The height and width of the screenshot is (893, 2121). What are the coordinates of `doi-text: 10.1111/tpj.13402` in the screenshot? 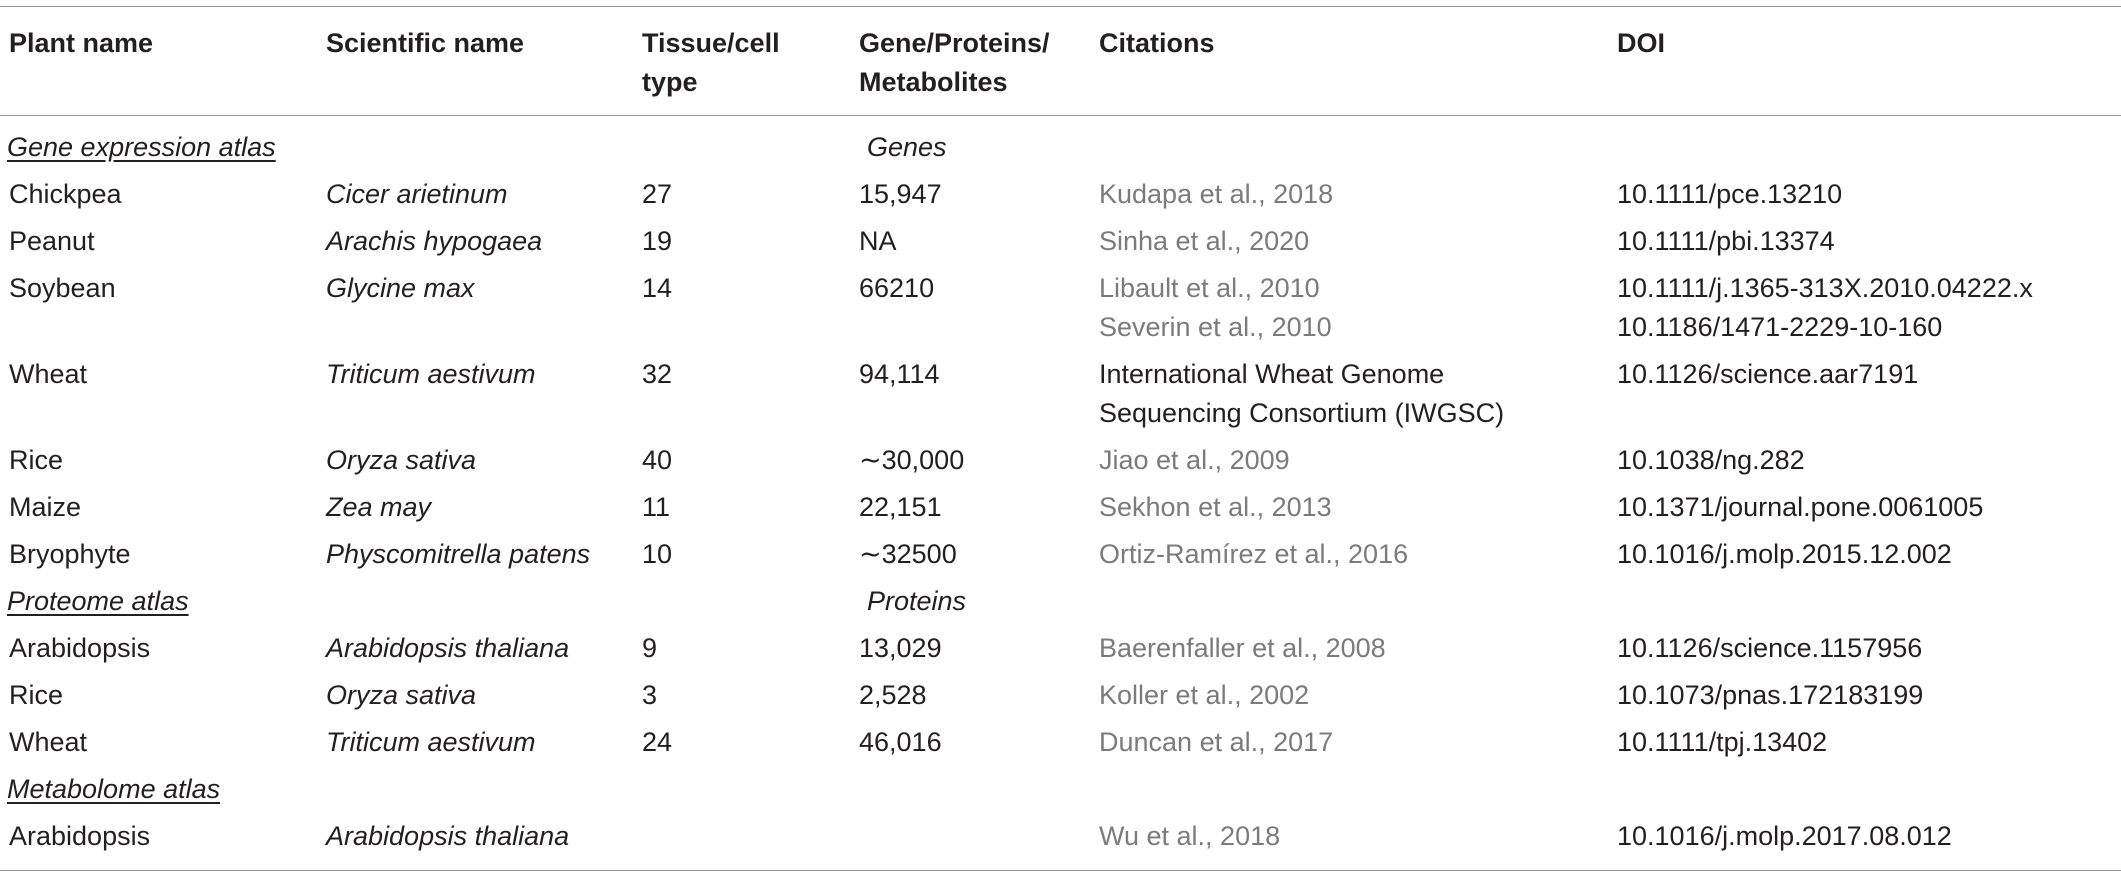 It's located at (1722, 742).